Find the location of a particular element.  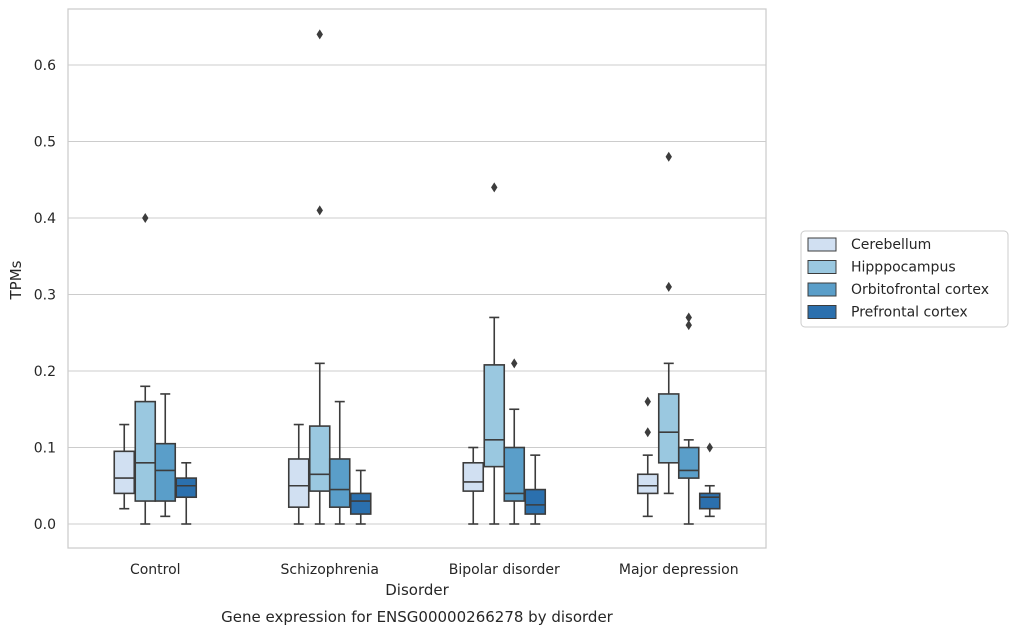

legend-frame is located at coordinates (904, 279).